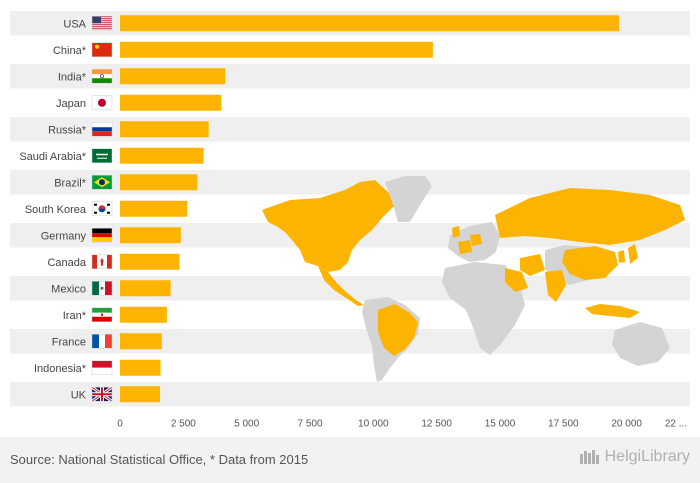  I want to click on bar-uk, so click(140, 394).